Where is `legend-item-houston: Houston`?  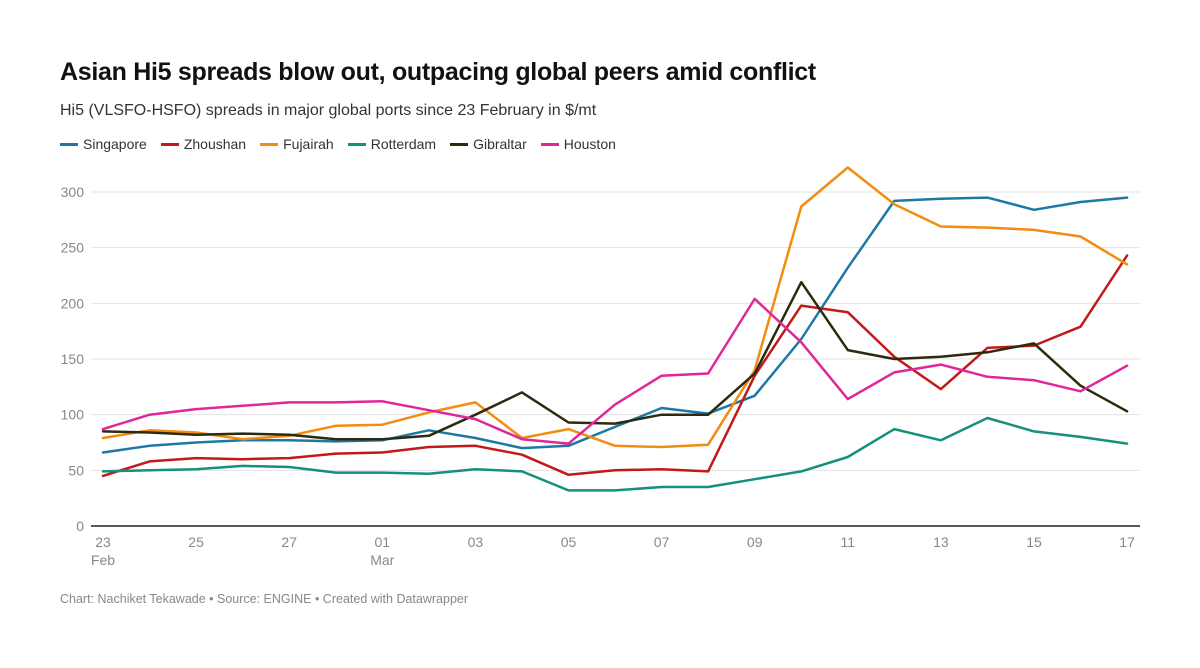 legend-item-houston: Houston is located at coordinates (578, 144).